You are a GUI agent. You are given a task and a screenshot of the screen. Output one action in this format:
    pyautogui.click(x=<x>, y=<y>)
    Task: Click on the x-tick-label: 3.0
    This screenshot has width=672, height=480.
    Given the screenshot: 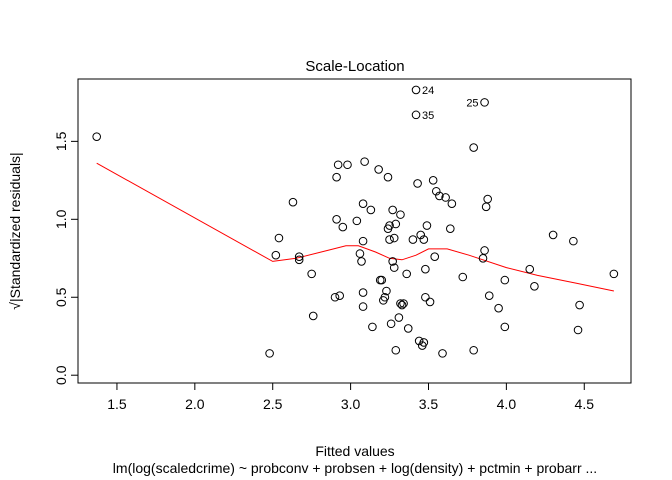 What is the action you would take?
    pyautogui.click(x=351, y=404)
    